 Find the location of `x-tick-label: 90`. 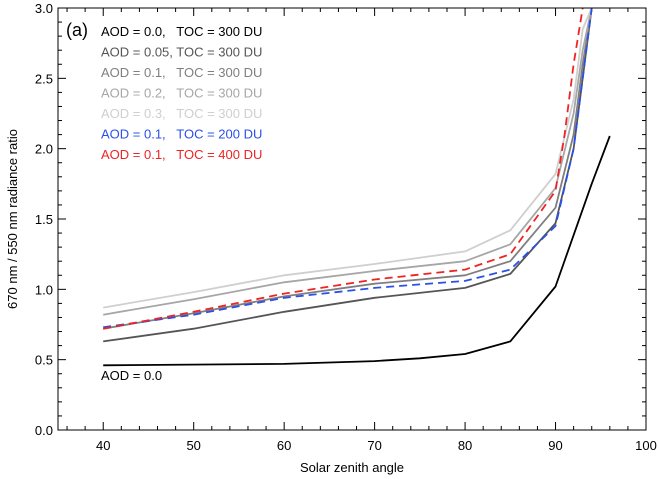

x-tick-label: 90 is located at coordinates (555, 445).